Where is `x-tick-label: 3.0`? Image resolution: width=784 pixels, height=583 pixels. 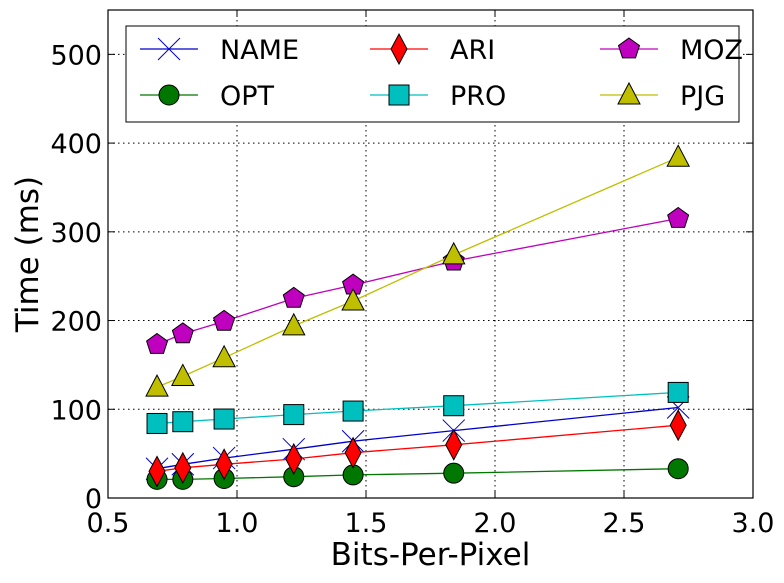
x-tick-label: 3.0 is located at coordinates (753, 523).